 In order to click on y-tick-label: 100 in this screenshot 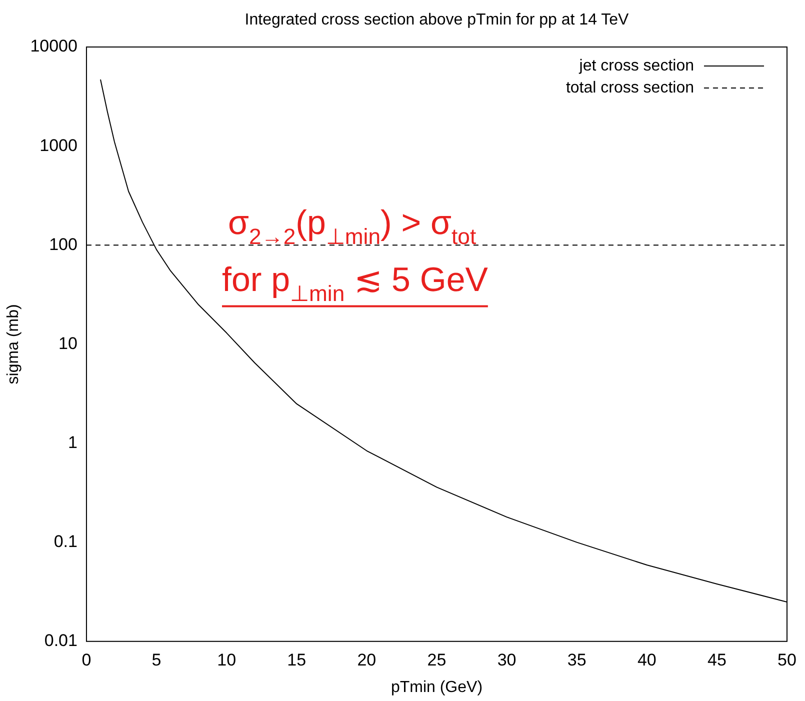, I will do `click(63, 244)`.